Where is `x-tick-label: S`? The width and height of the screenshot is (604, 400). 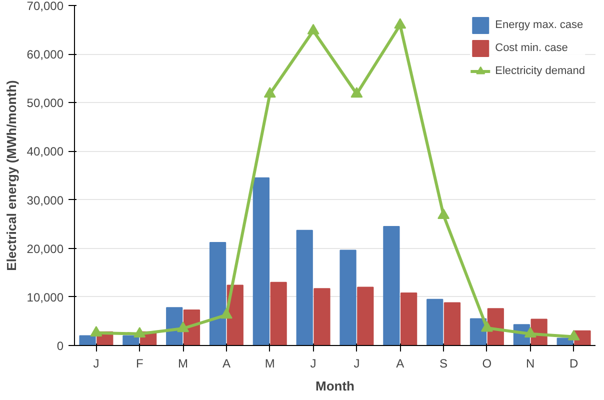
x-tick-label: S is located at coordinates (444, 363).